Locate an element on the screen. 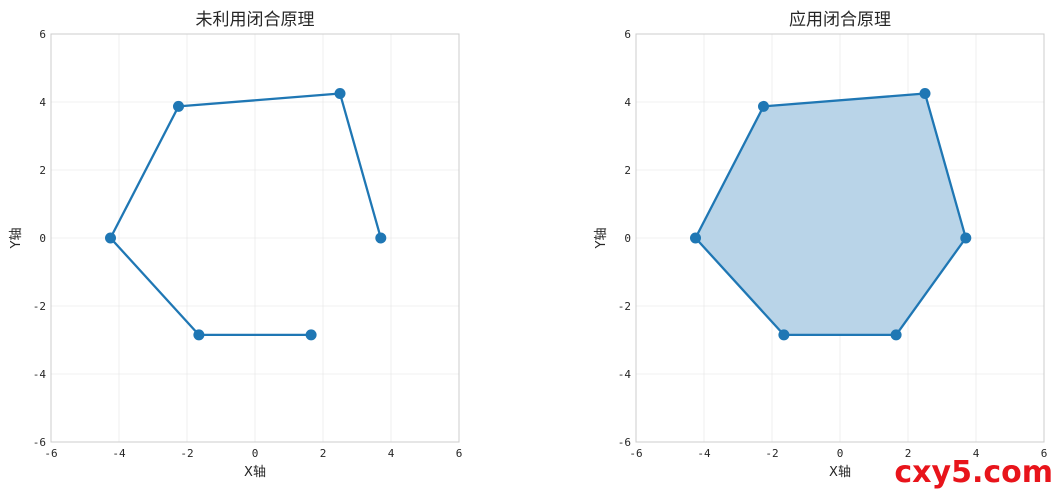  series-lines is located at coordinates (245, 214).